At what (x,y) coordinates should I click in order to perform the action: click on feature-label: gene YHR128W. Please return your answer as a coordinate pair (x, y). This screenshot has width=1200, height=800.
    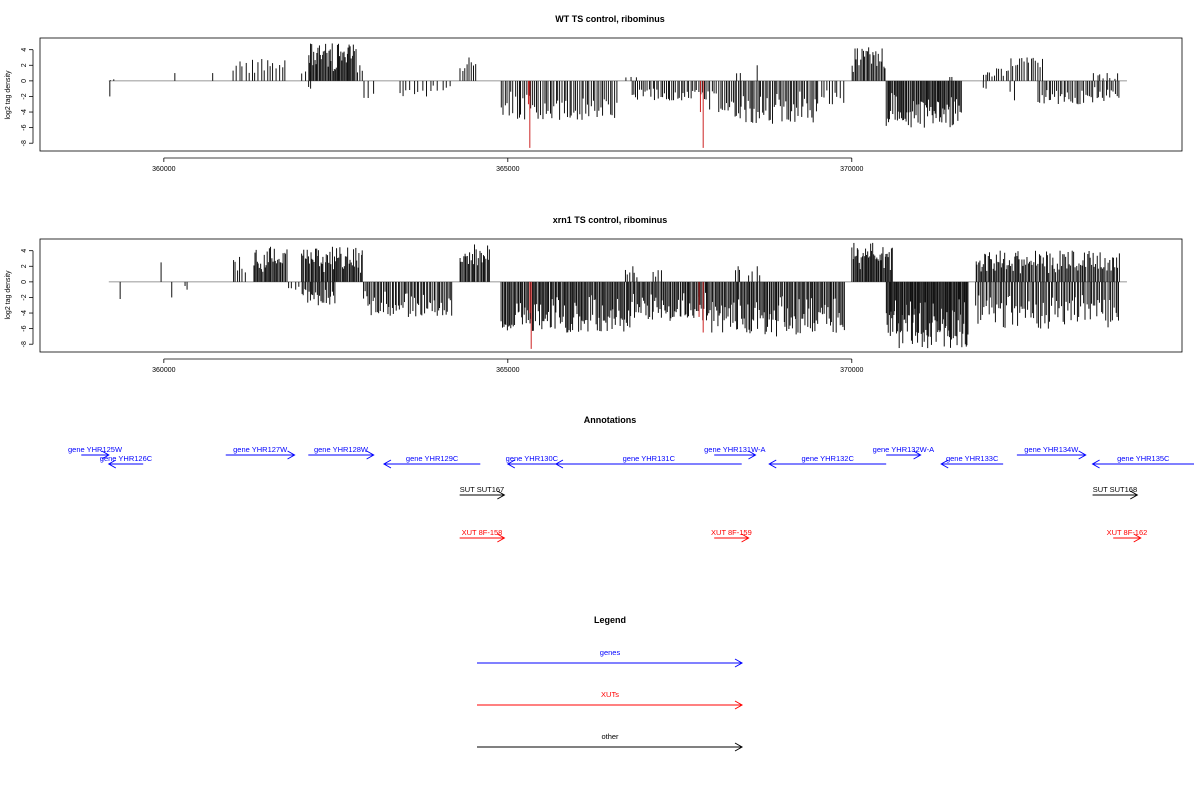
    Looking at the image, I should click on (341, 449).